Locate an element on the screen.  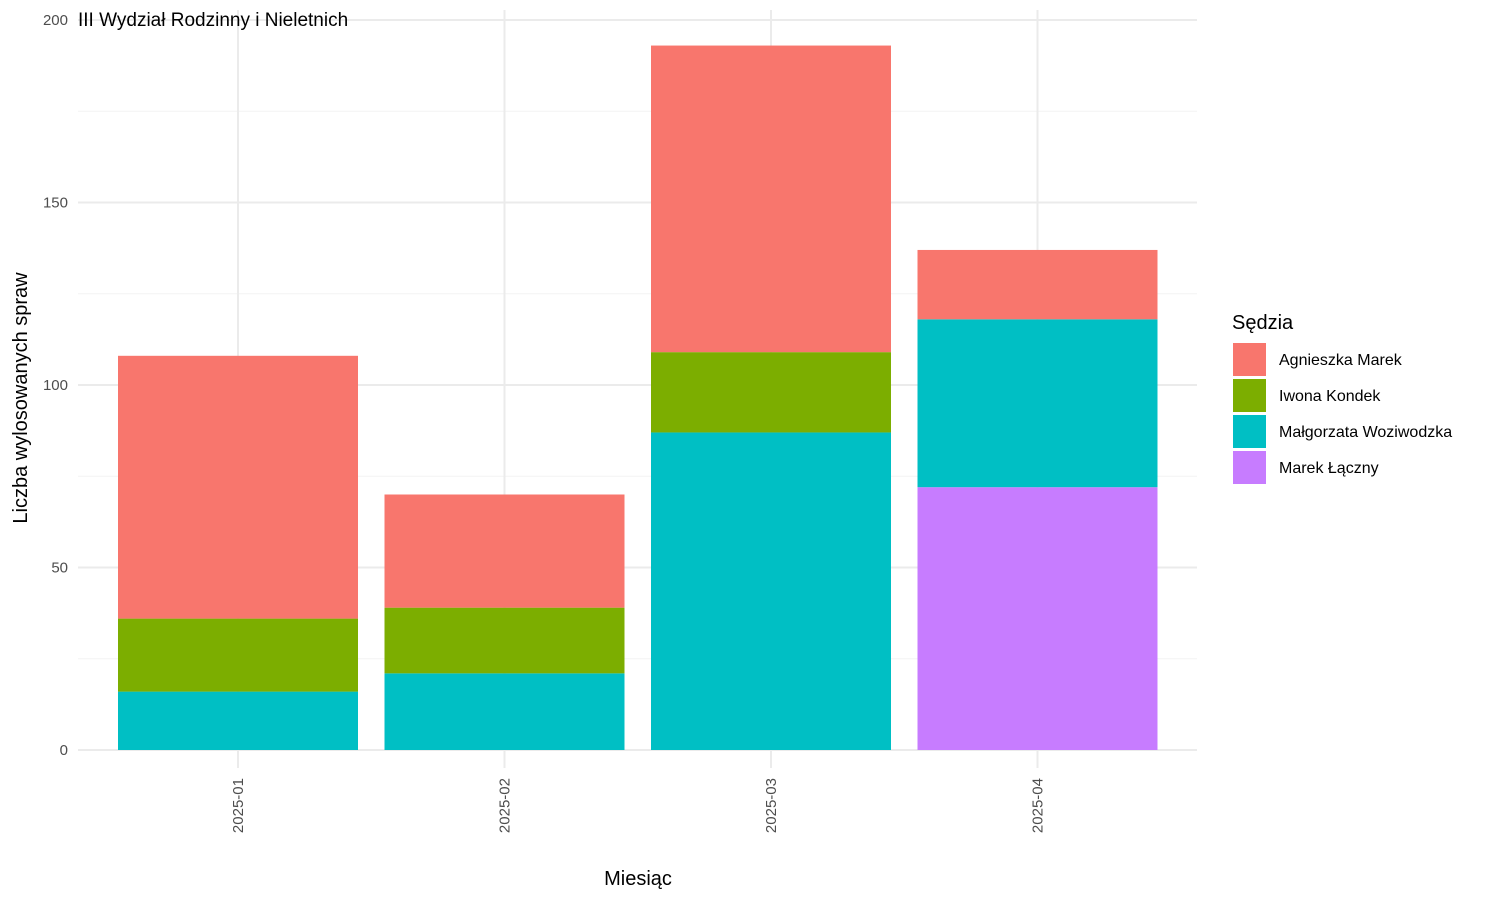
chart-title: III Wydział Rodzinny i Nieletnich is located at coordinates (213, 20).